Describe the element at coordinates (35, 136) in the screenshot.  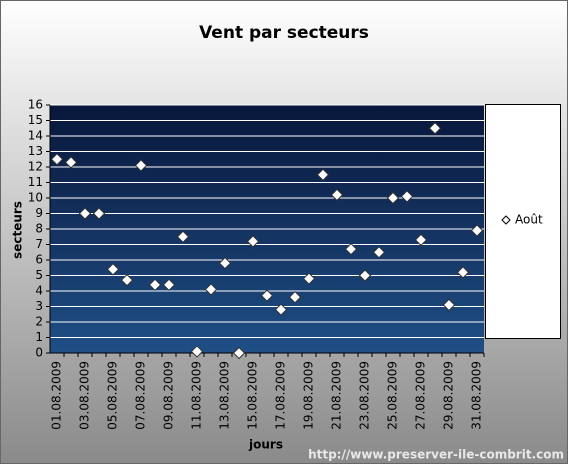
I see `y-tick-label: 14` at that location.